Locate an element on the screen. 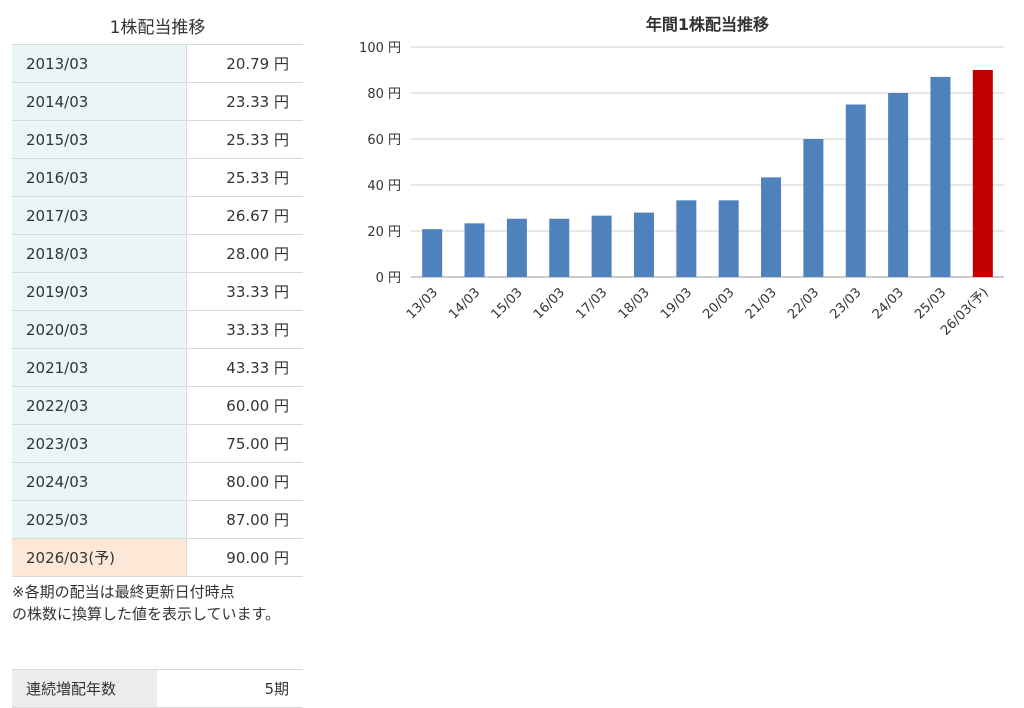 Image resolution: width=1024 pixels, height=708 pixels. y-tick-label: 80 円 is located at coordinates (384, 94).